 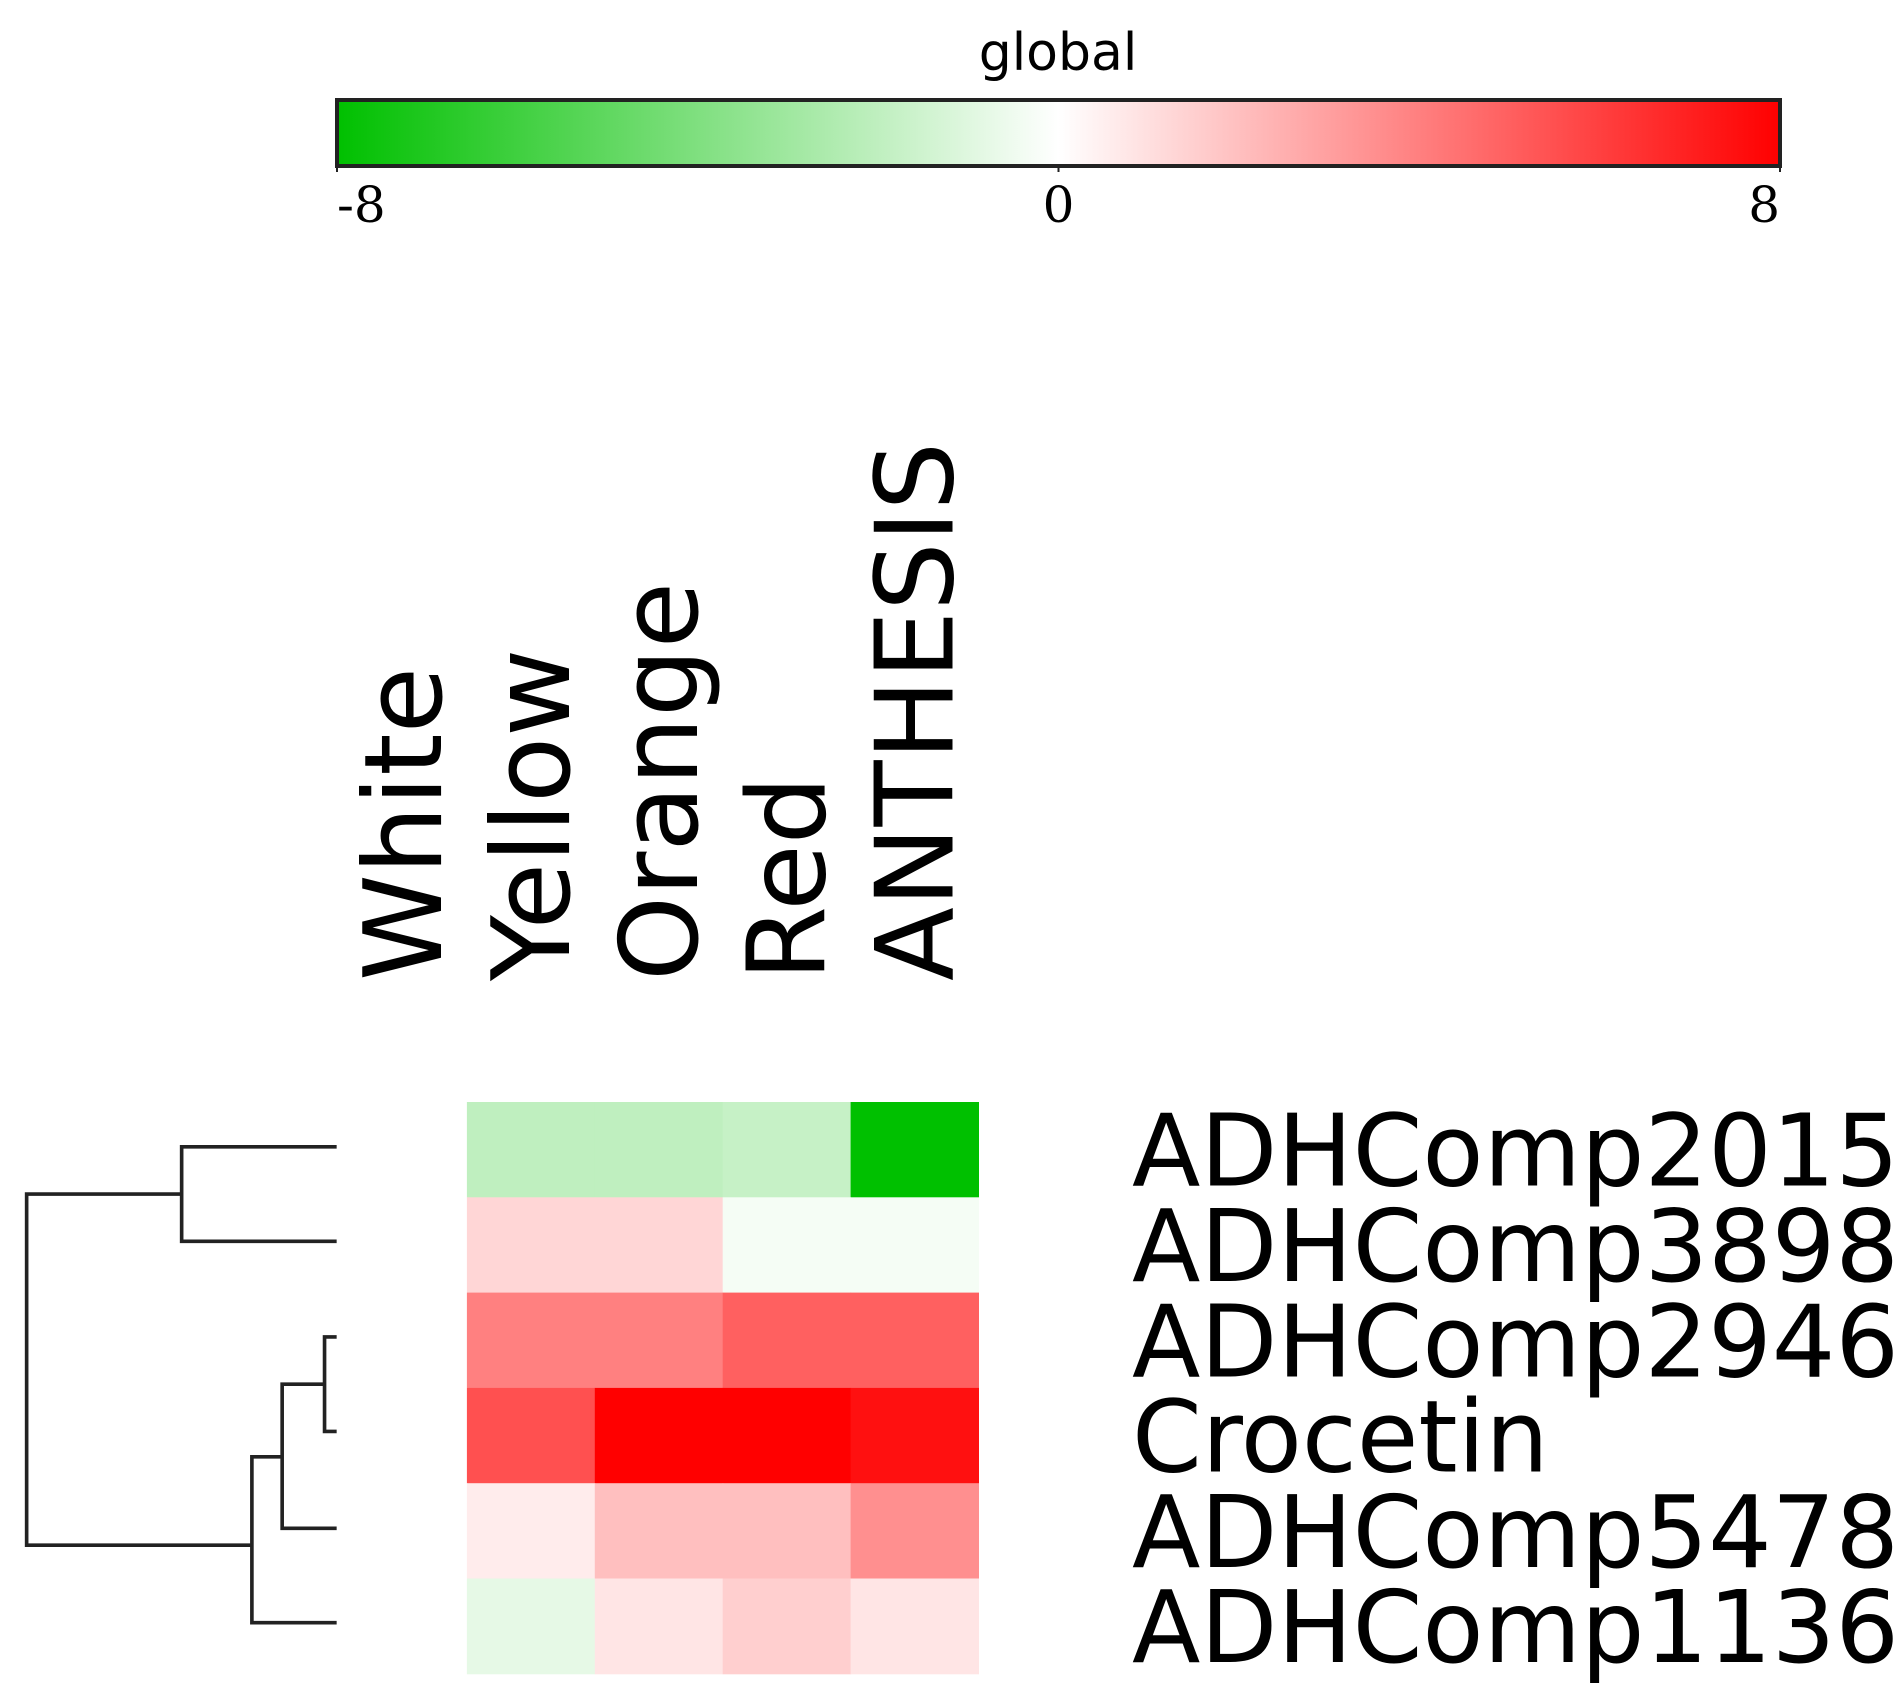 I want to click on column-label: White, so click(x=404, y=824).